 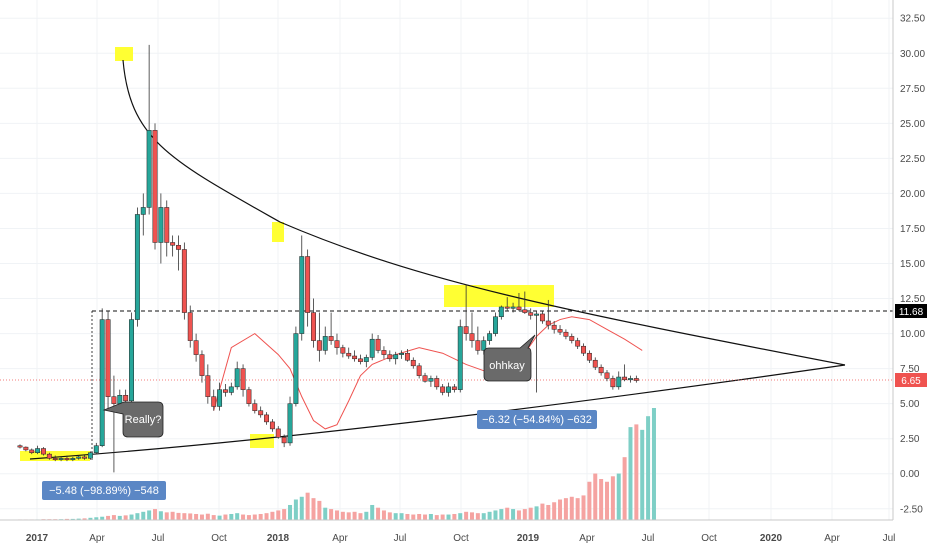 What do you see at coordinates (912, 194) in the screenshot?
I see `y-tick-label: 20.00` at bounding box center [912, 194].